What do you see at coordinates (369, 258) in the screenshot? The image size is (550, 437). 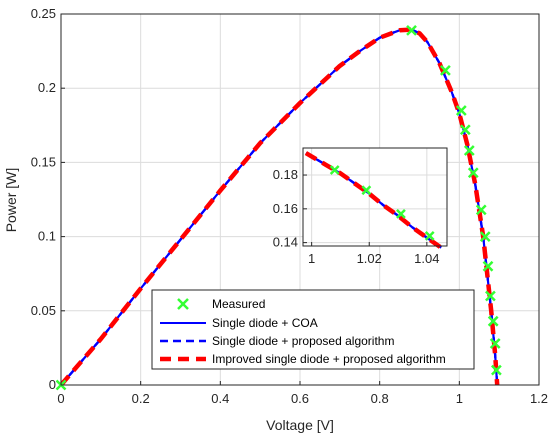 I see `inset-x-tick-label: 1.02` at bounding box center [369, 258].